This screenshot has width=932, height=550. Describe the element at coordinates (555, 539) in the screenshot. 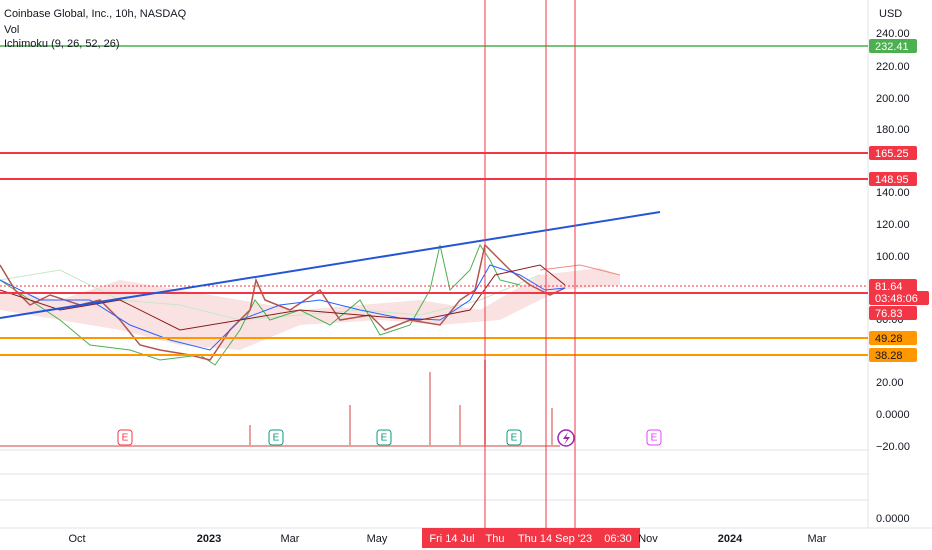

I see `crosshair-label: Thu 14 Sep '23` at that location.